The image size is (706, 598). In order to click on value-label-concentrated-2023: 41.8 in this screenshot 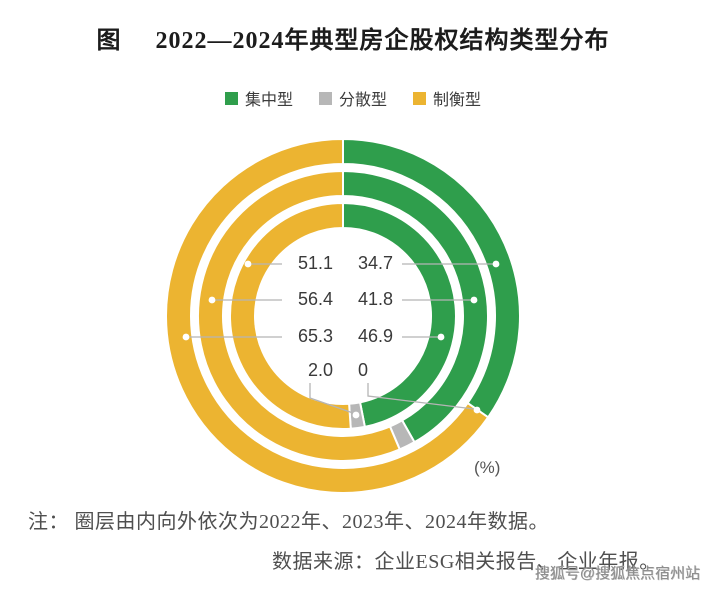, I will do `click(376, 299)`.